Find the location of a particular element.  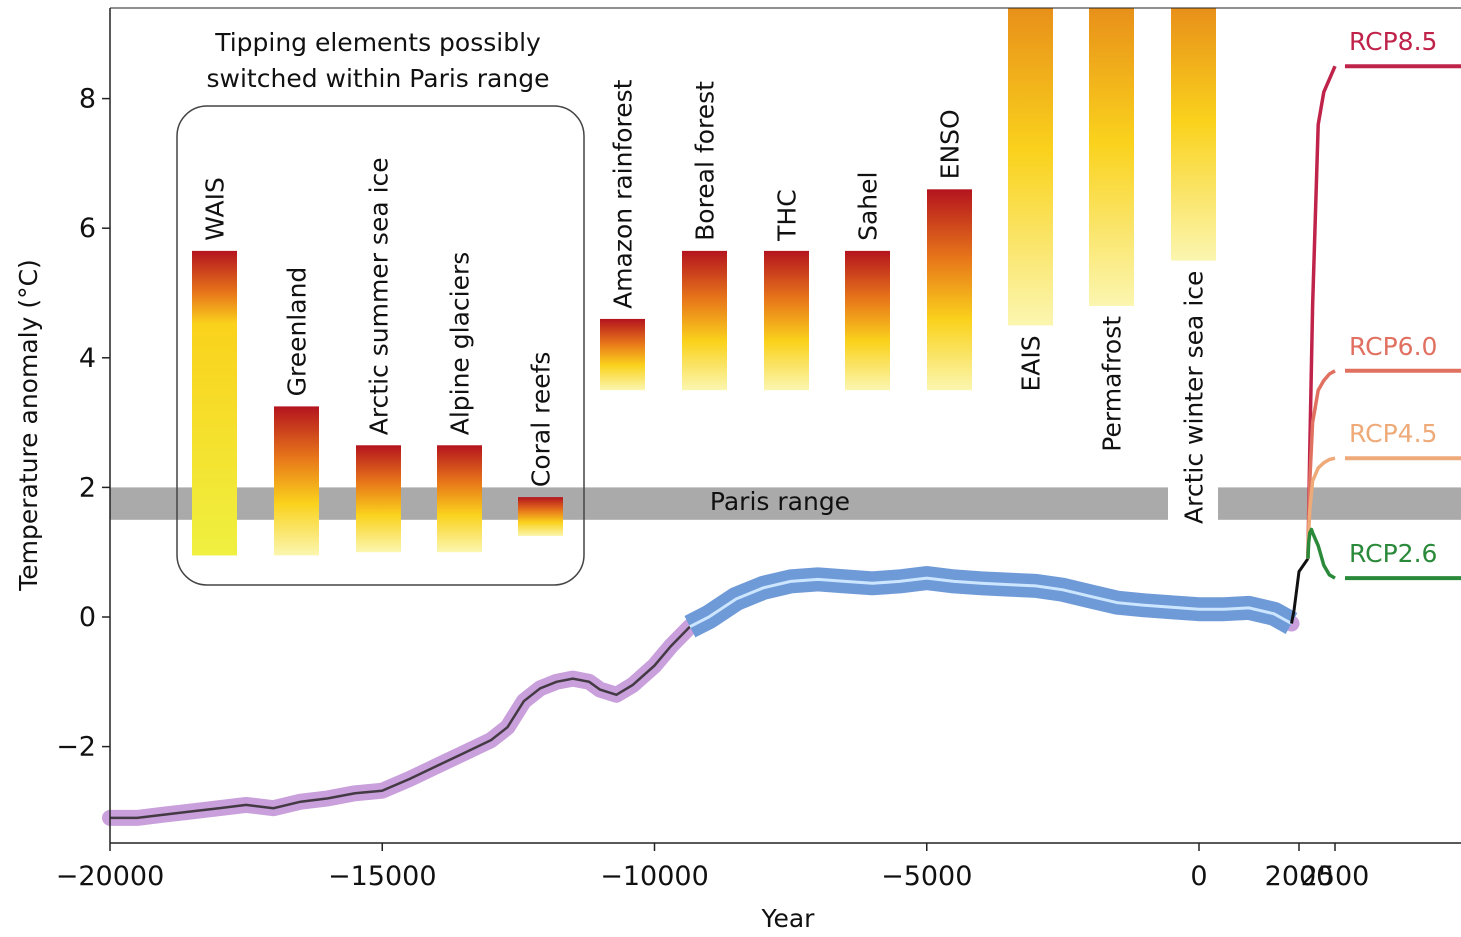

tipping-label: Arctic winter sea ice is located at coordinates (1194, 397).